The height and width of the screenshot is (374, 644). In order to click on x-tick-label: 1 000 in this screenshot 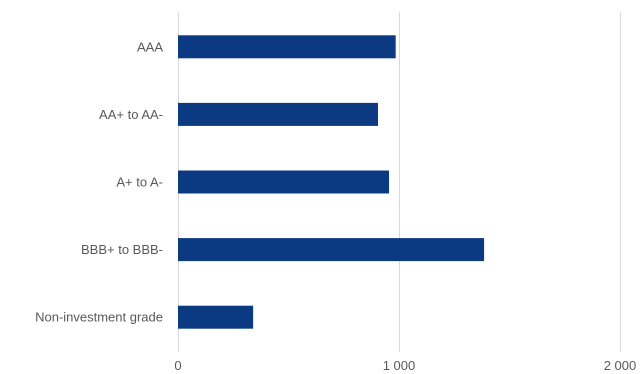, I will do `click(399, 365)`.